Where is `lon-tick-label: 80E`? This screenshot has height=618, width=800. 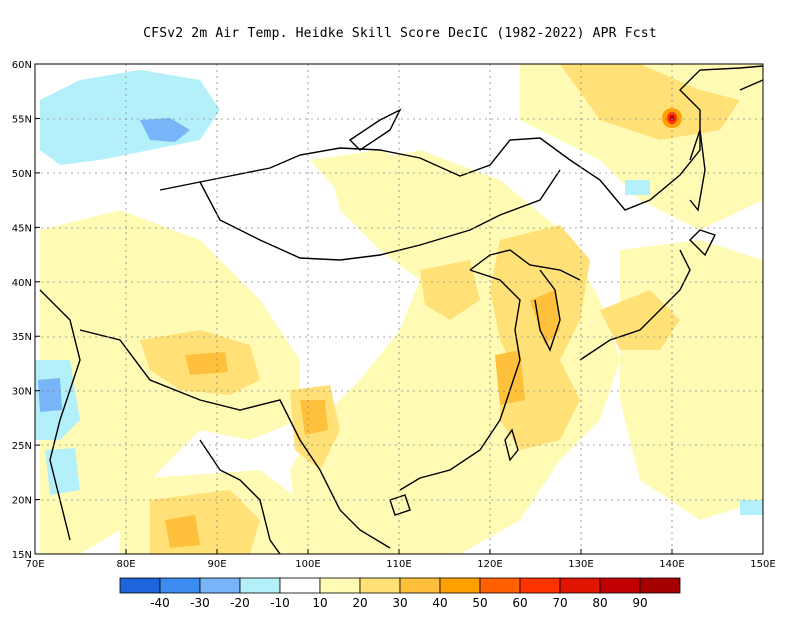 lon-tick-label: 80E is located at coordinates (125, 564).